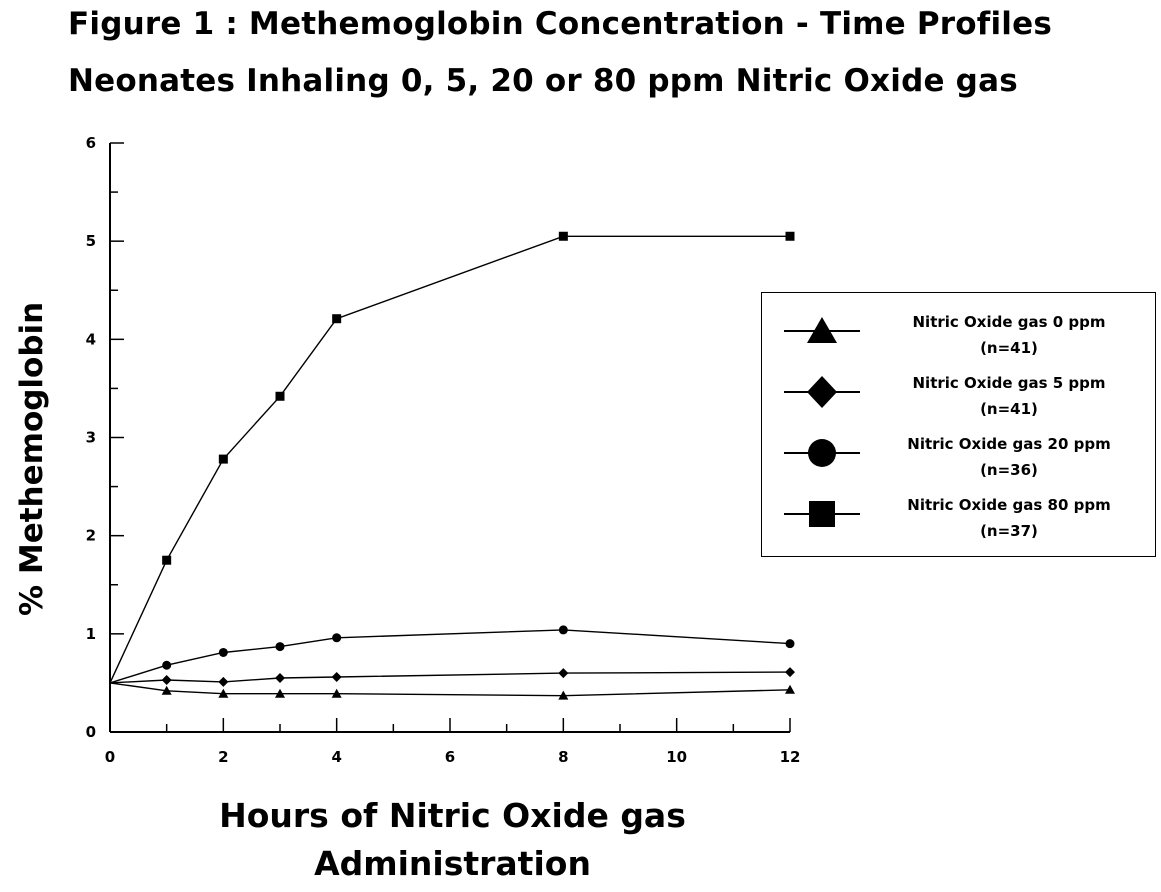  Describe the element at coordinates (91, 634) in the screenshot. I see `y-tick-label: 1` at that location.